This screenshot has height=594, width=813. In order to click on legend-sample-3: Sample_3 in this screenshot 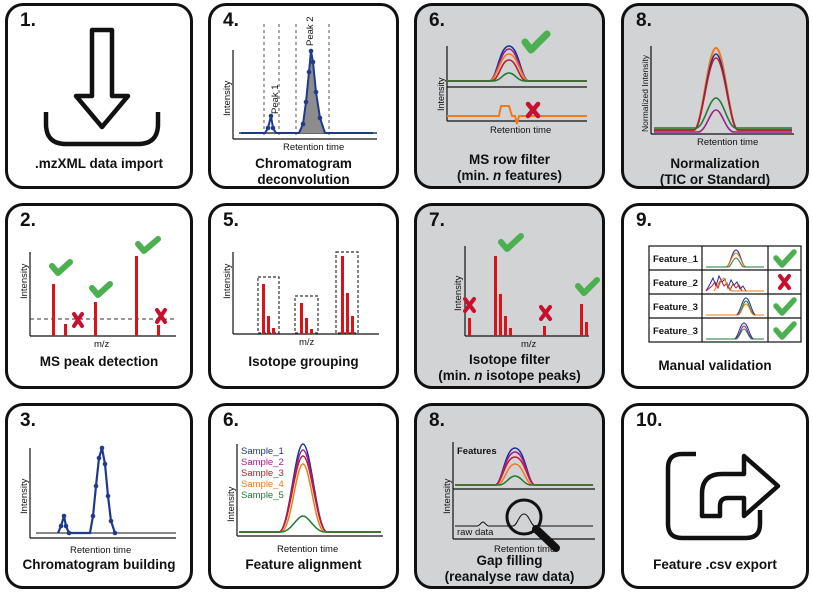, I will do `click(262, 473)`.